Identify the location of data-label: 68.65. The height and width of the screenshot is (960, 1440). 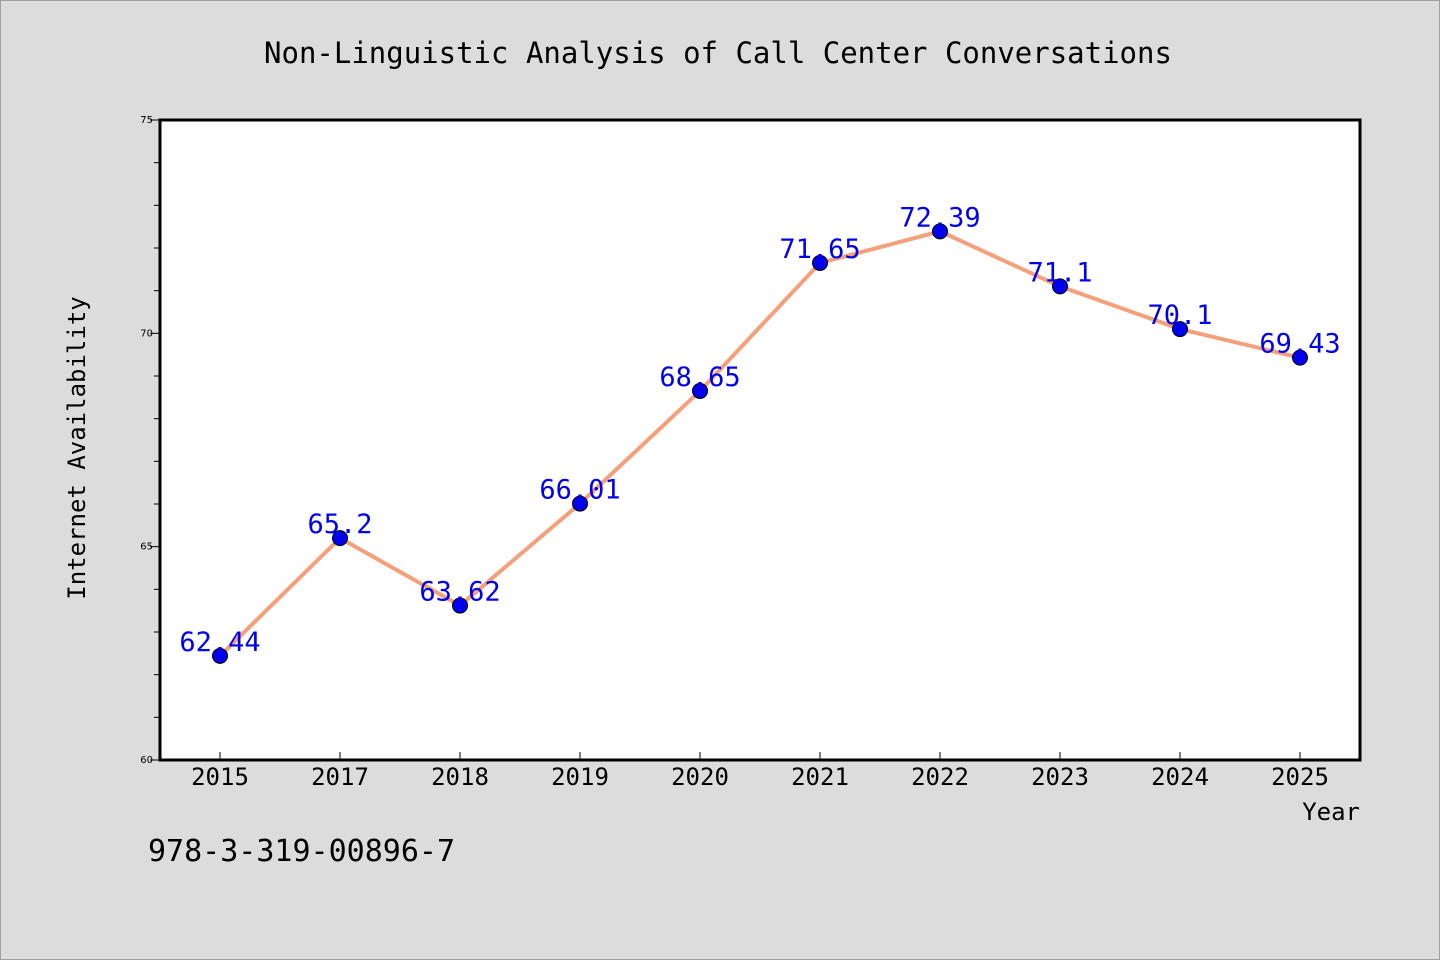
(699, 377).